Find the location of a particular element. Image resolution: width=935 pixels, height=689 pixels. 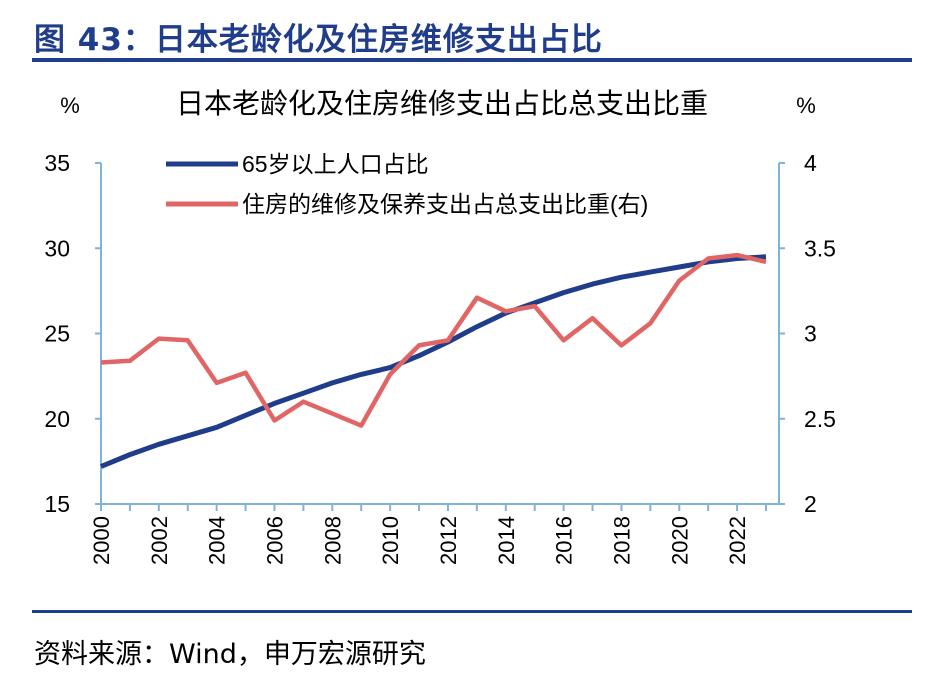

right-axis-unit: % is located at coordinates (806, 105).